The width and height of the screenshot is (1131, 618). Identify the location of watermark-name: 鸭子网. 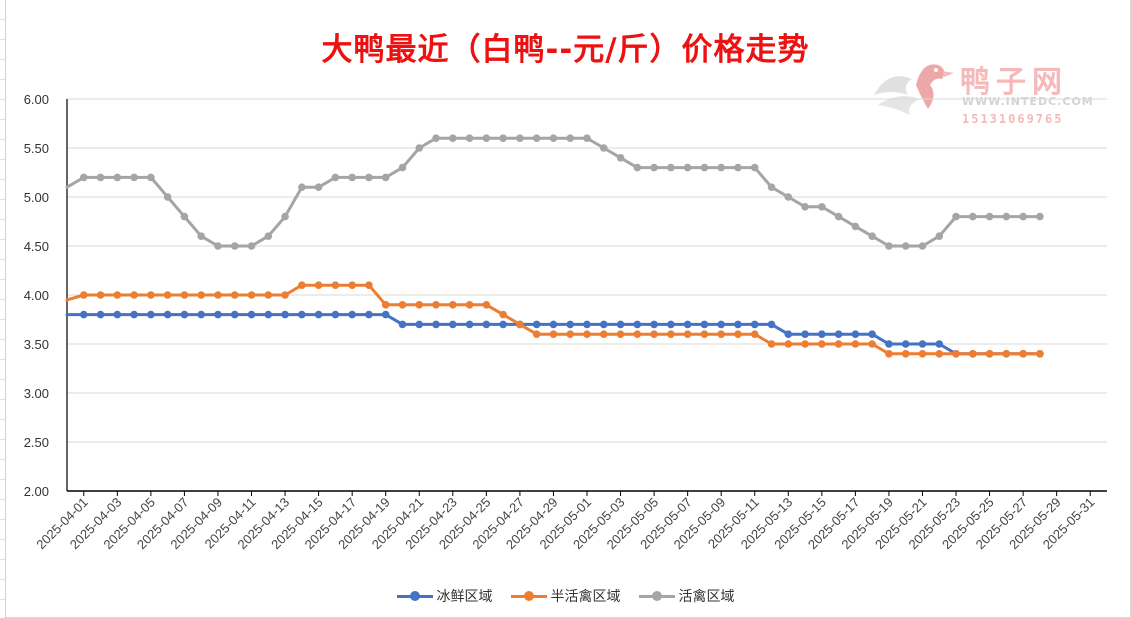
(1014, 82).